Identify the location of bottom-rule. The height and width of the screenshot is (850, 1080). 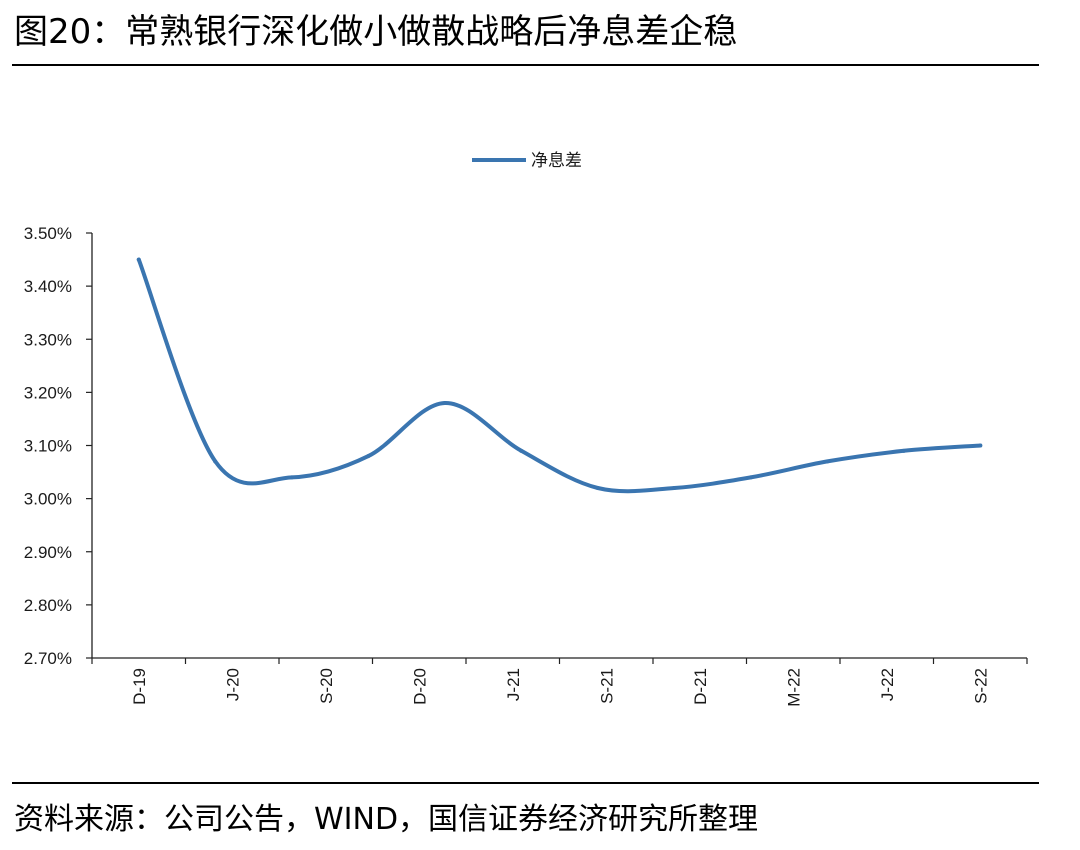
(525, 783).